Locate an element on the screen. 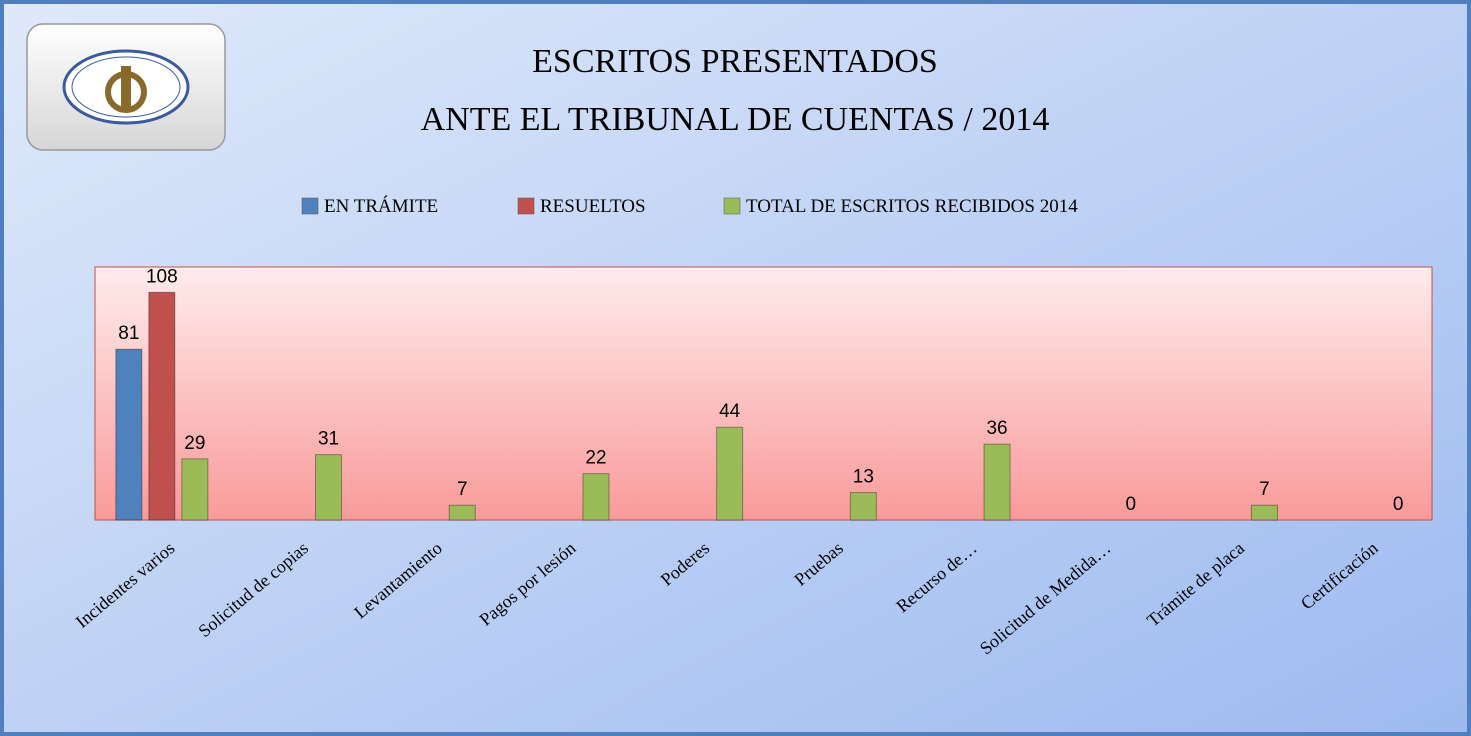 The height and width of the screenshot is (736, 1471). chart-title: ESCRITOS PRESENTADOS is located at coordinates (735, 61).